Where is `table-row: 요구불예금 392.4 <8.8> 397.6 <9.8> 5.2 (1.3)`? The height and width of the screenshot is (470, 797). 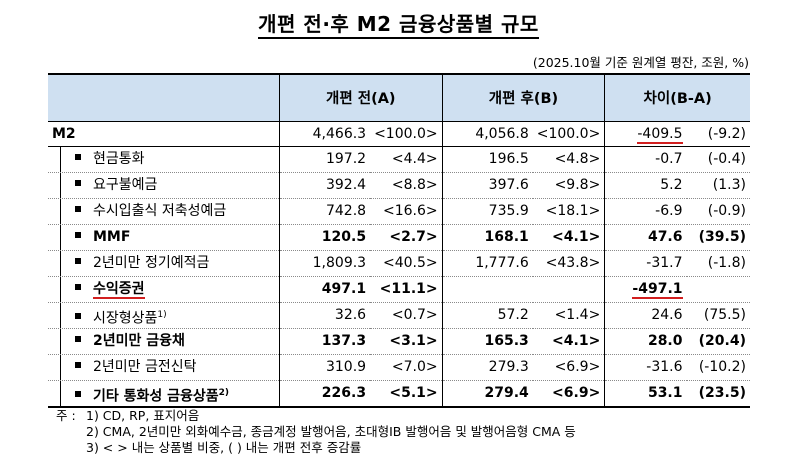
table-row: 요구불예금 392.4 <8.8> 397.6 <9.8> 5.2 (1.3) is located at coordinates (399, 185).